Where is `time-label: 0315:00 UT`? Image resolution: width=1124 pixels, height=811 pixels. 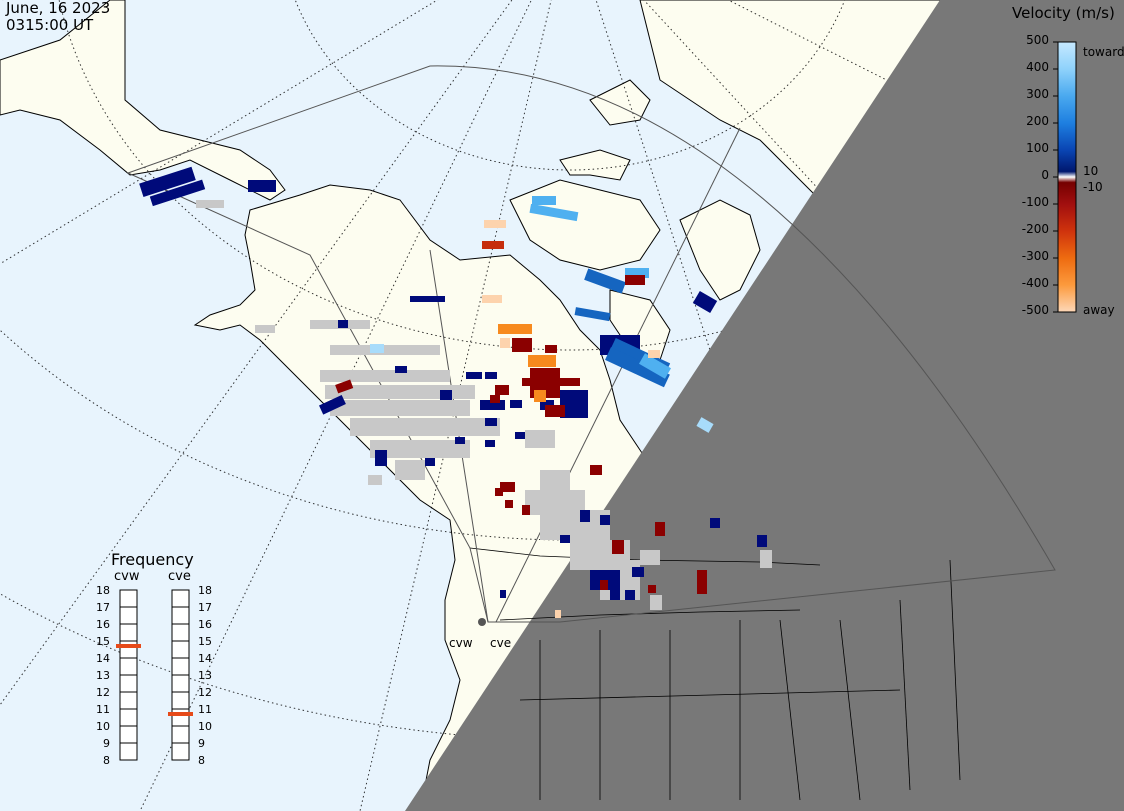
time-label: 0315:00 UT is located at coordinates (50, 25).